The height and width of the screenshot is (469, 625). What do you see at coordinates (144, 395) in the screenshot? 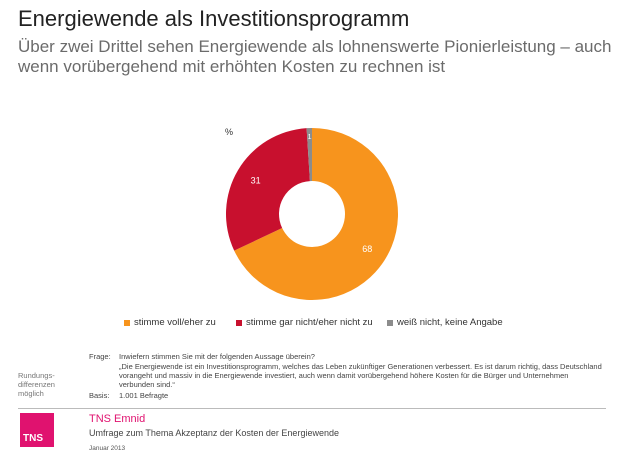
I see `basis-text: 1.001 Befragte` at bounding box center [144, 395].